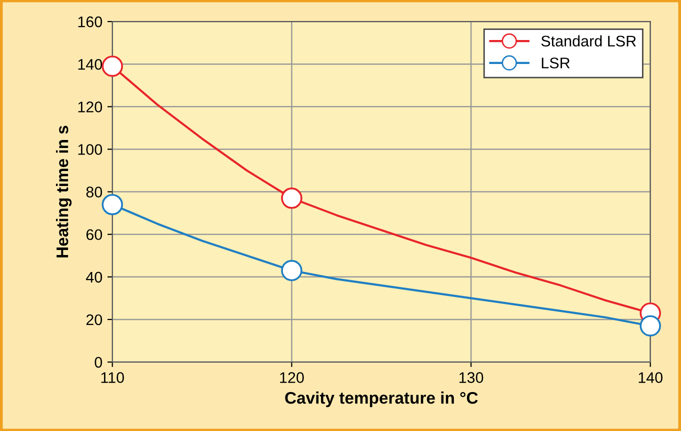 Image resolution: width=681 pixels, height=431 pixels. Describe the element at coordinates (90, 149) in the screenshot. I see `y-tick-label: 100` at that location.